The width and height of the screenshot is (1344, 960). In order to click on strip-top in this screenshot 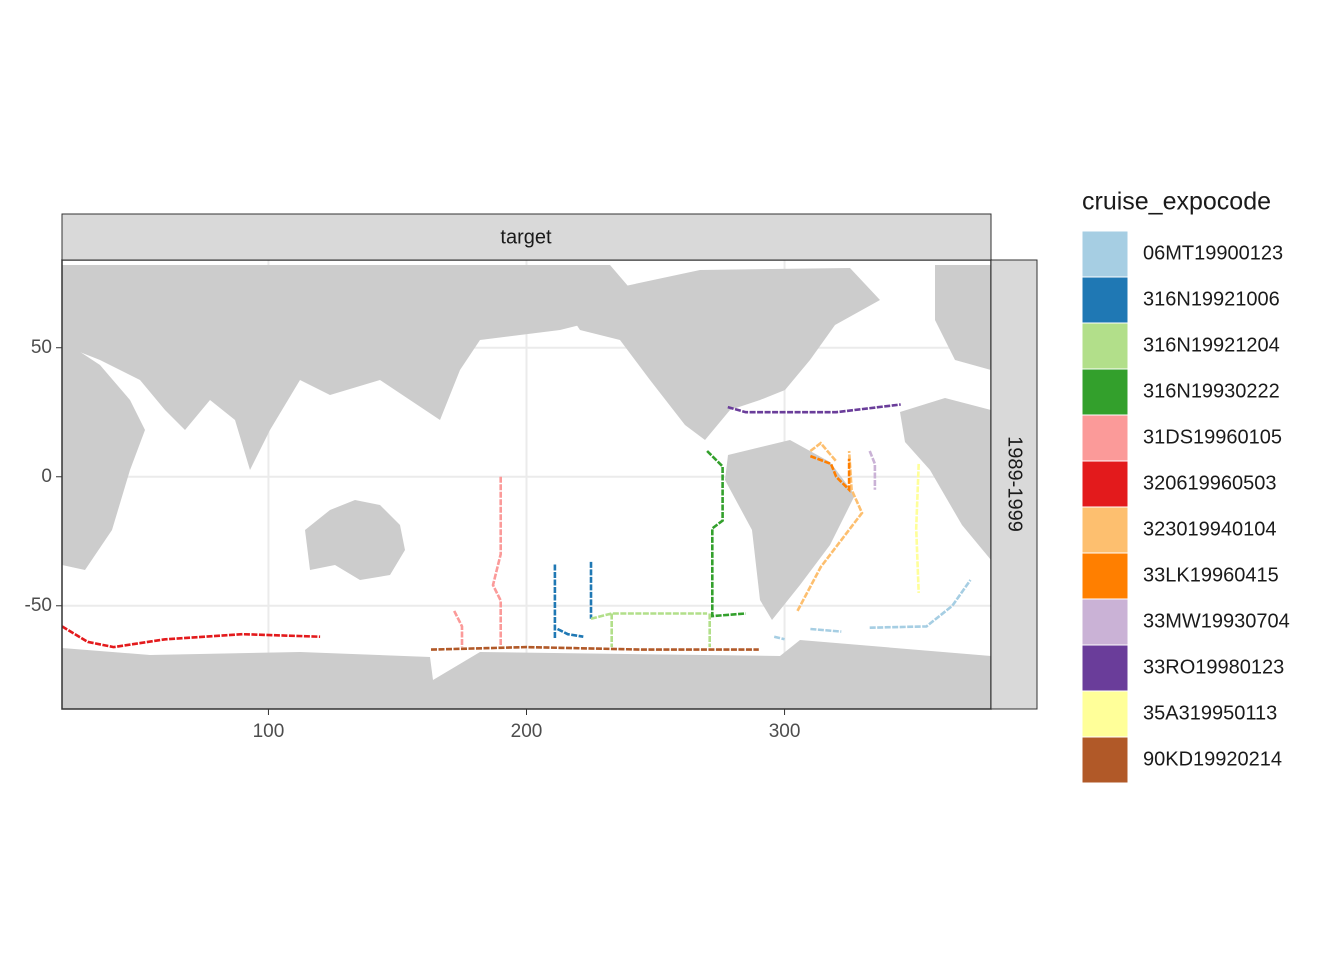, I will do `click(526, 237)`.